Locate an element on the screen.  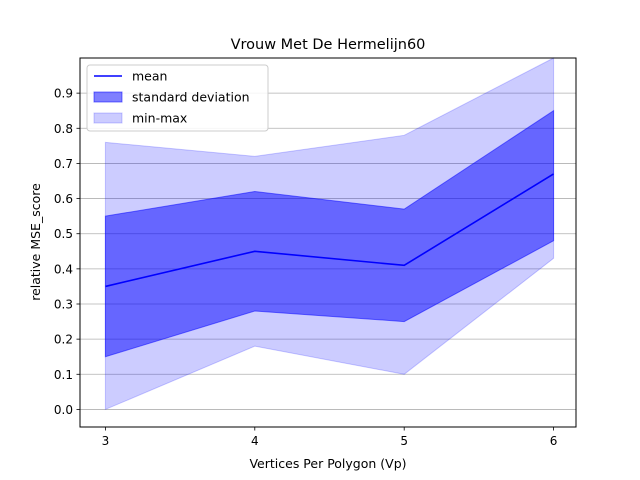
y-tick-label: 0.9 is located at coordinates (63, 94).